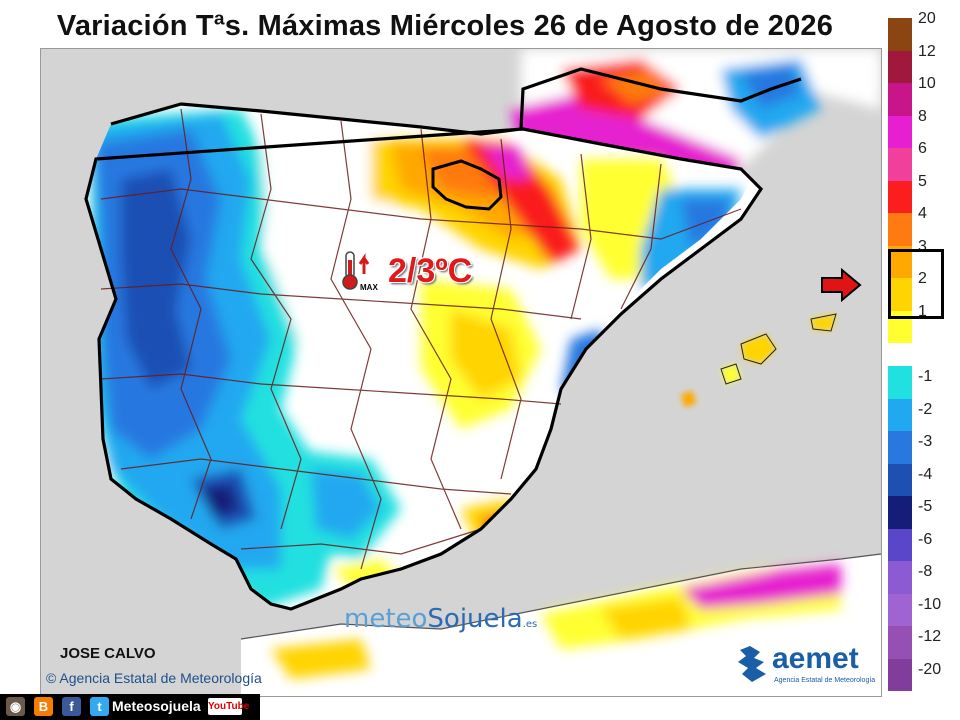 Image resolution: width=960 pixels, height=720 pixels. What do you see at coordinates (156, 706) in the screenshot?
I see `social-handle: Meteosojuela` at bounding box center [156, 706].